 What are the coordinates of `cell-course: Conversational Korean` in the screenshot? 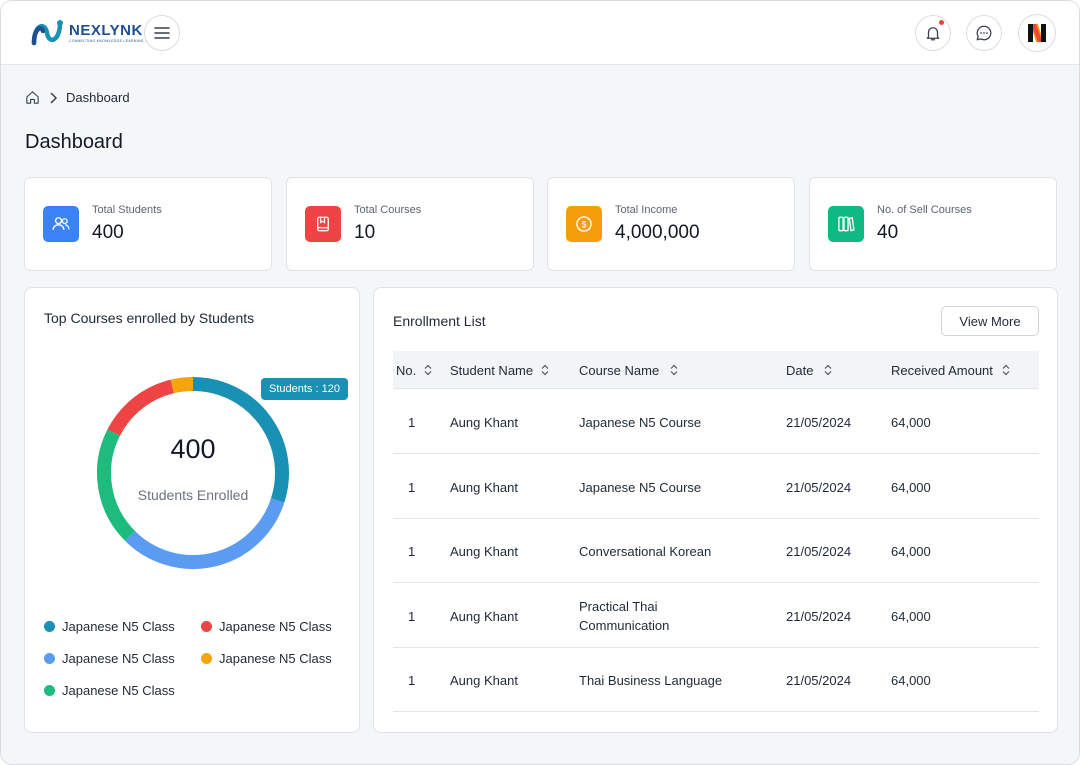 It's located at (645, 551).